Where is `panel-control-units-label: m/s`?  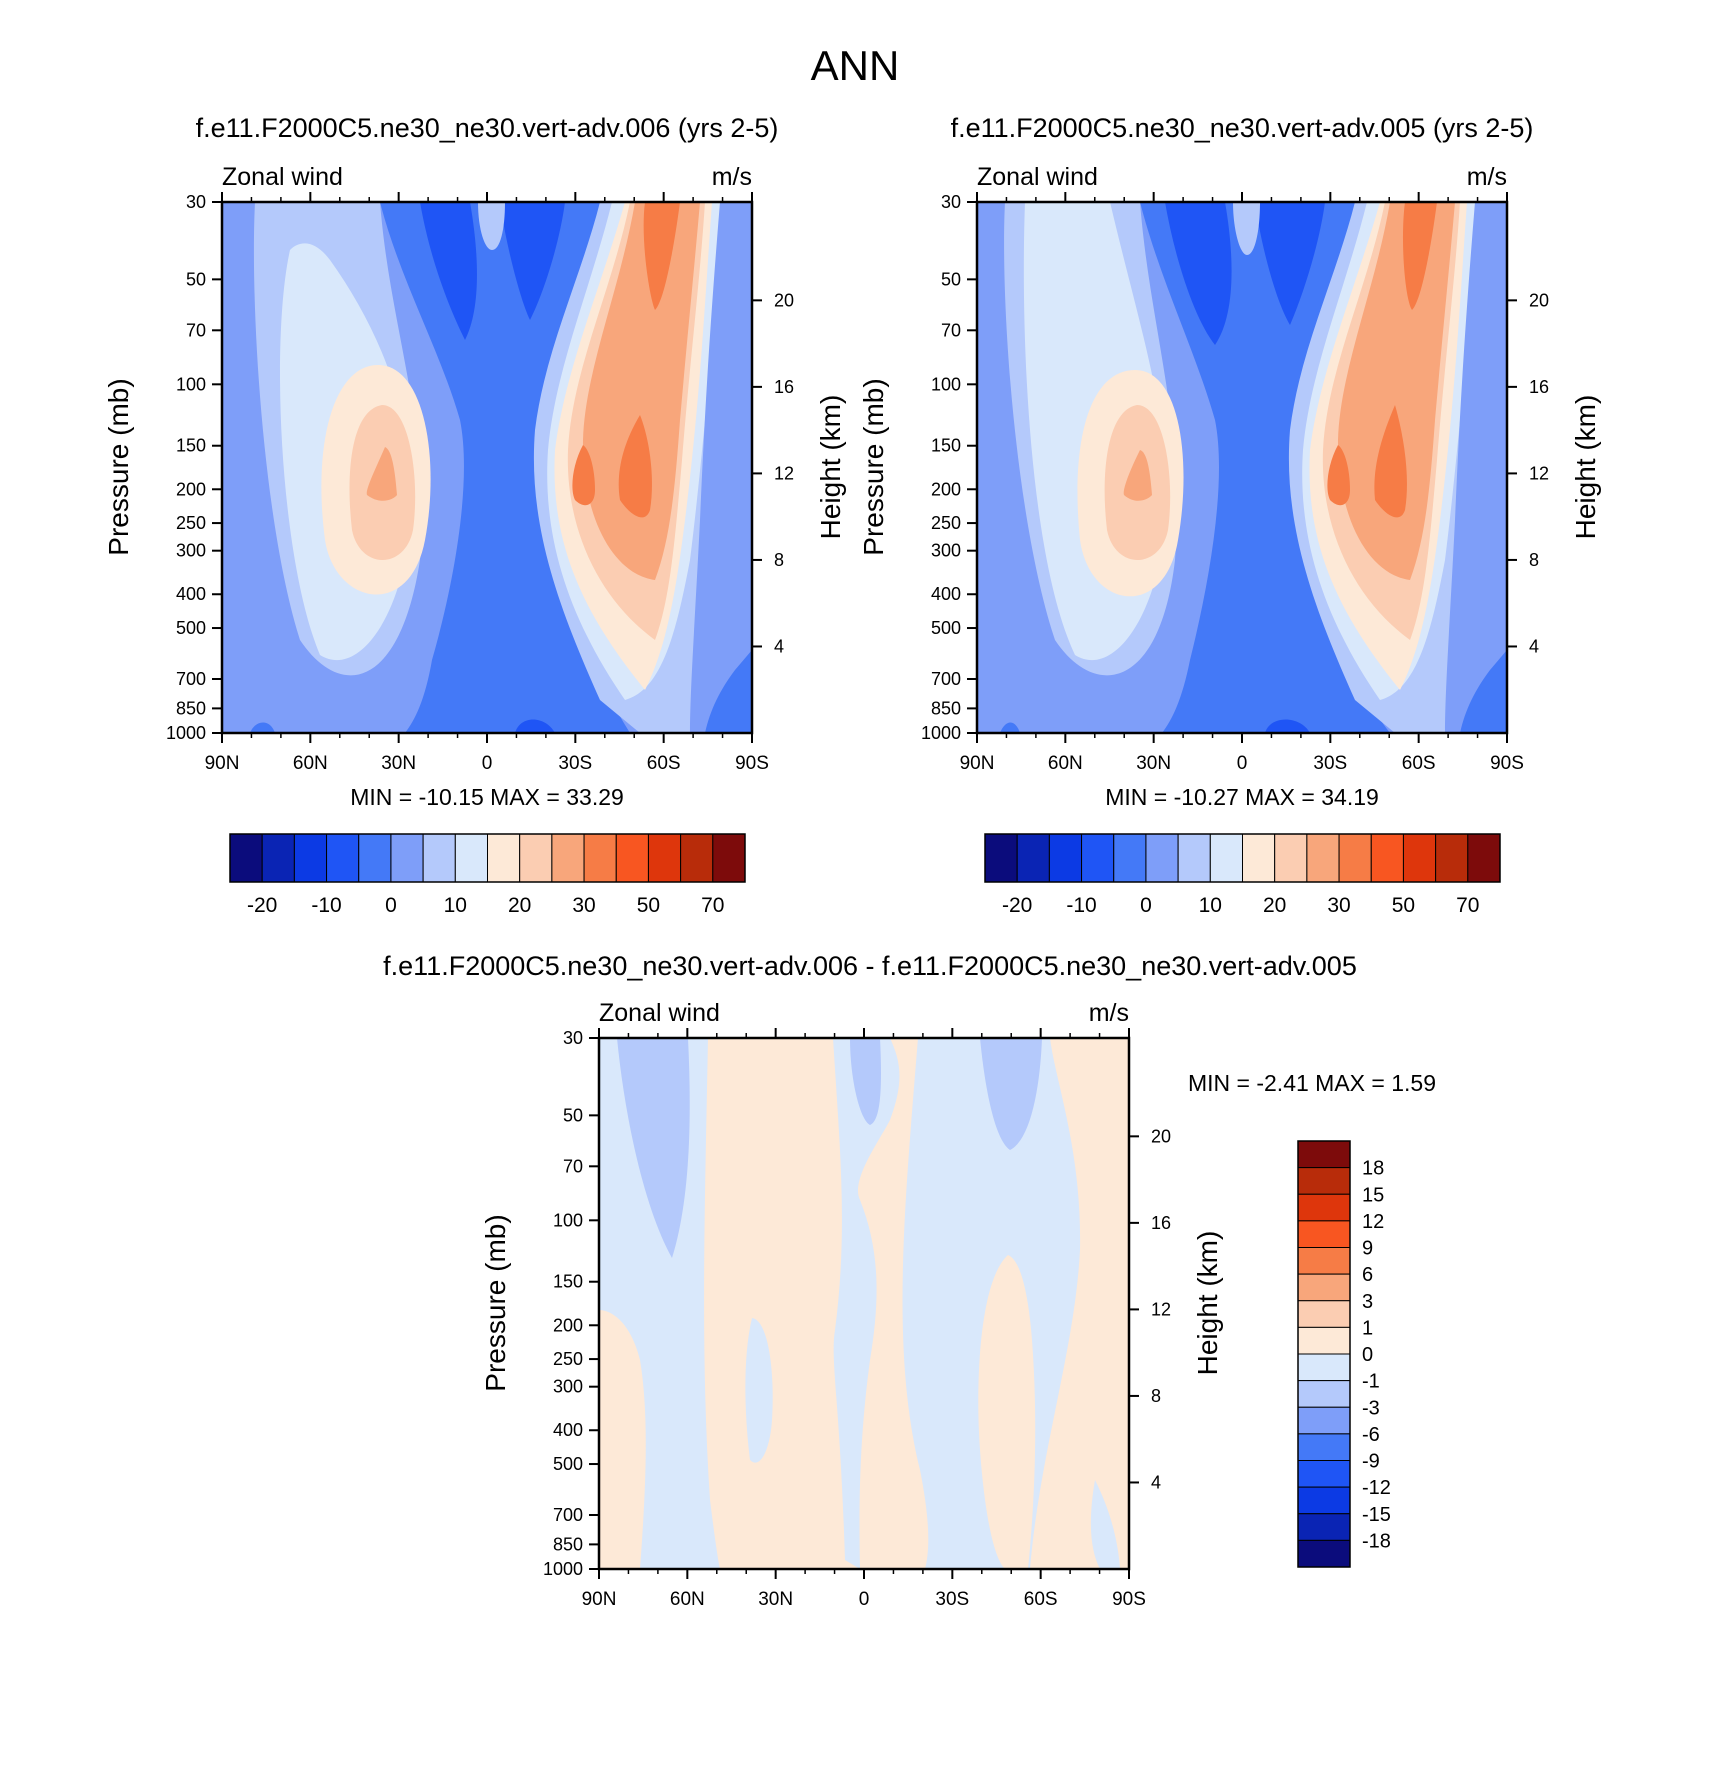
panel-control-units-label: m/s is located at coordinates (1487, 177).